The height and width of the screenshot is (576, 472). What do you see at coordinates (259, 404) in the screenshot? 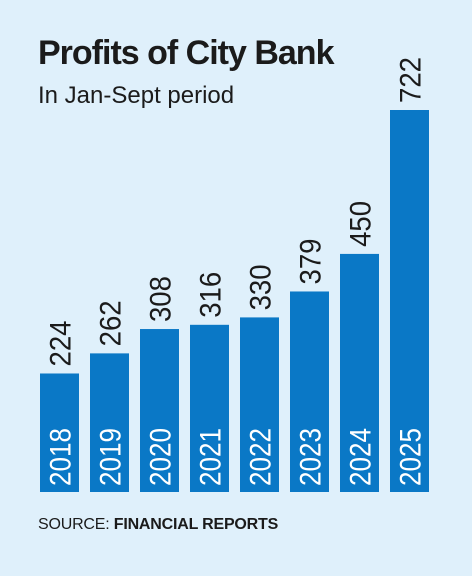
I see `bar-2022` at bounding box center [259, 404].